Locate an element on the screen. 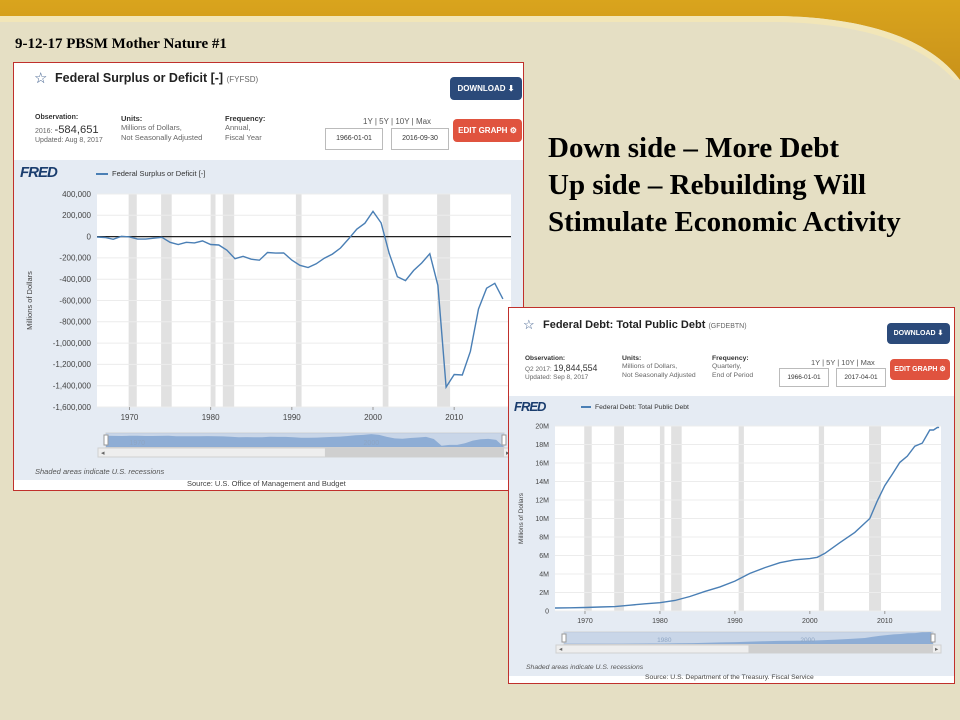 The image size is (960, 720). callout-line-2: Up side – Rebuilding Will is located at coordinates (707, 185).